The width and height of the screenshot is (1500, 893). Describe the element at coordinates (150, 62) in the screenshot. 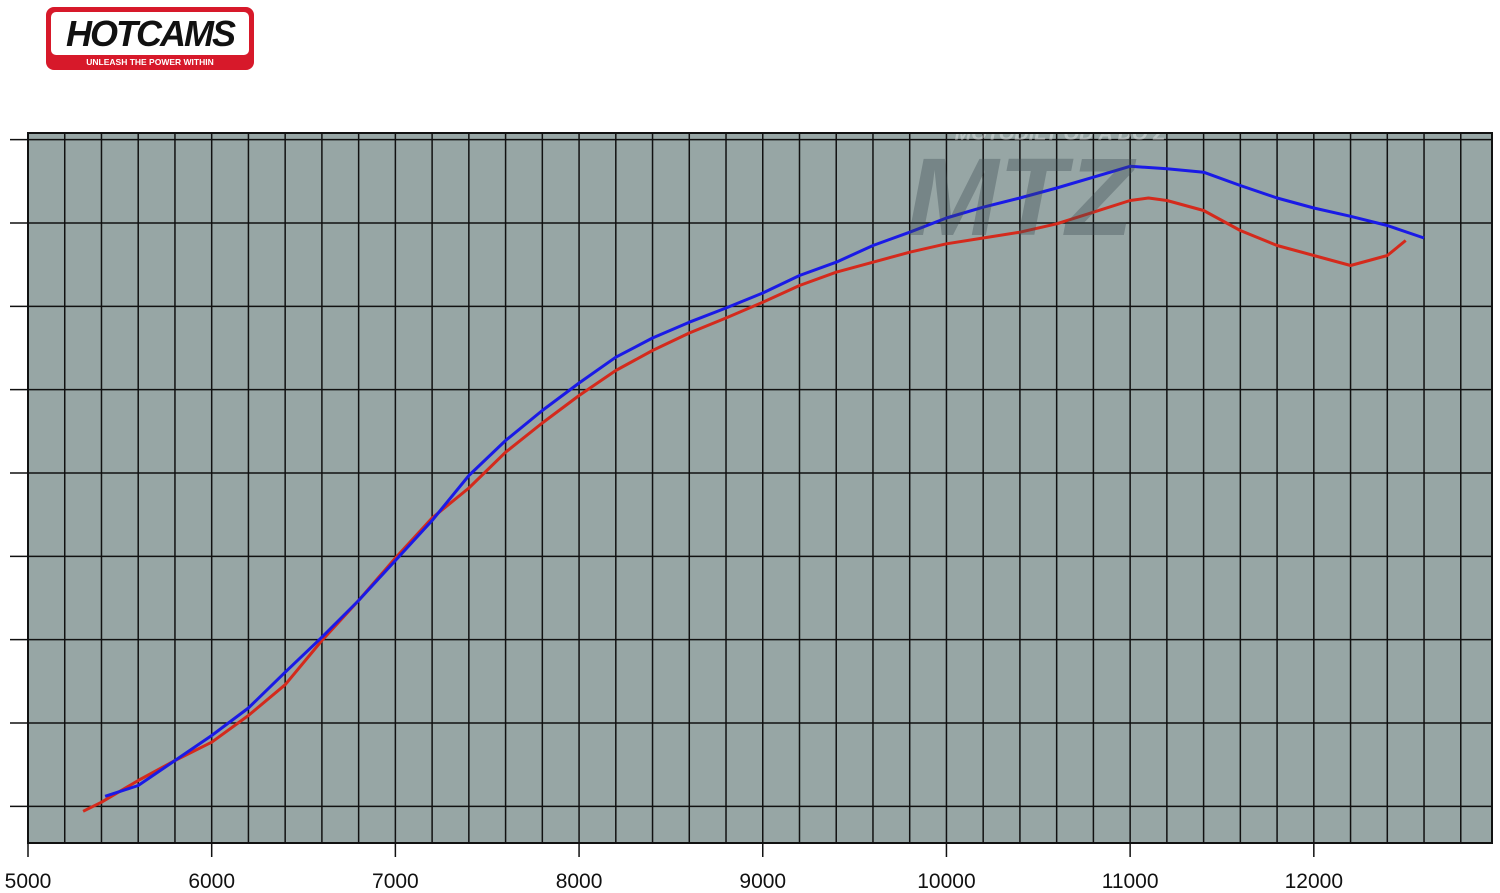

I see `logo-tagline: UNLEASH THE POWER WITHIN` at that location.